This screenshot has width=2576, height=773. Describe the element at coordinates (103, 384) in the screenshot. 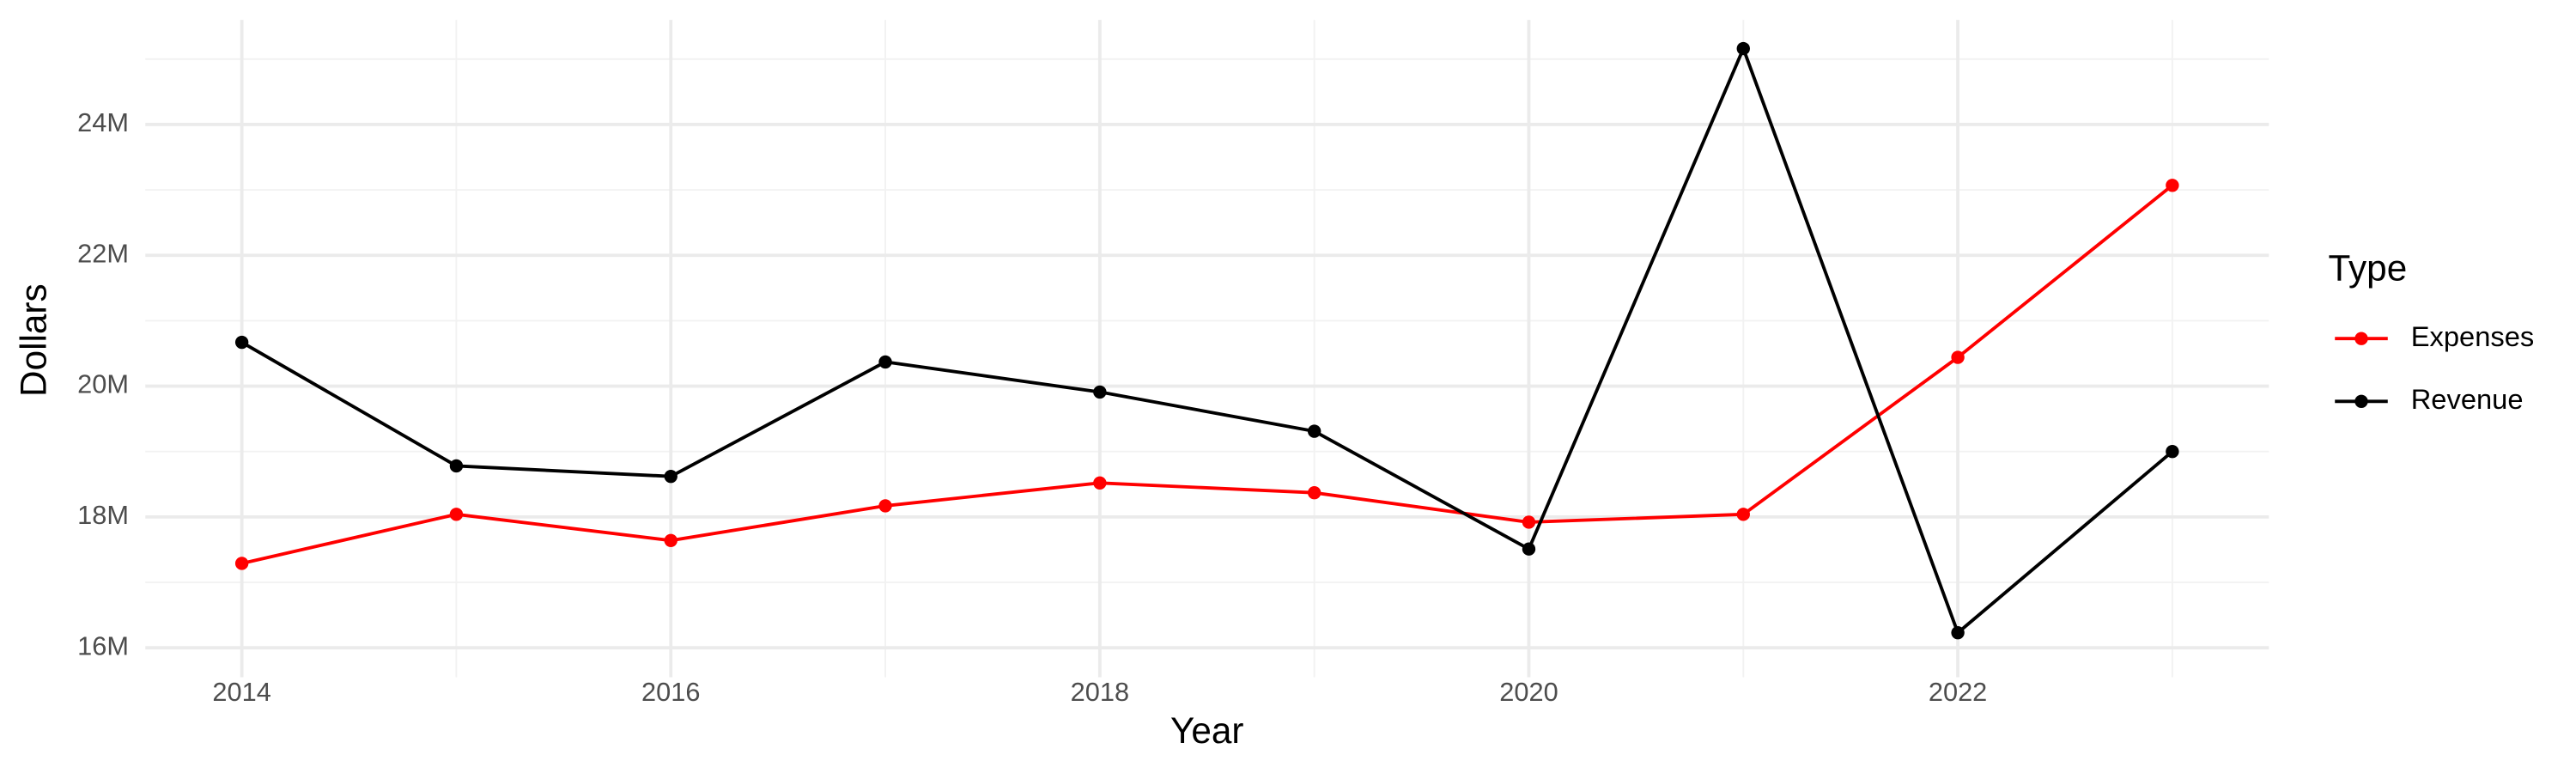

I see `y-tick-label: 20M` at that location.